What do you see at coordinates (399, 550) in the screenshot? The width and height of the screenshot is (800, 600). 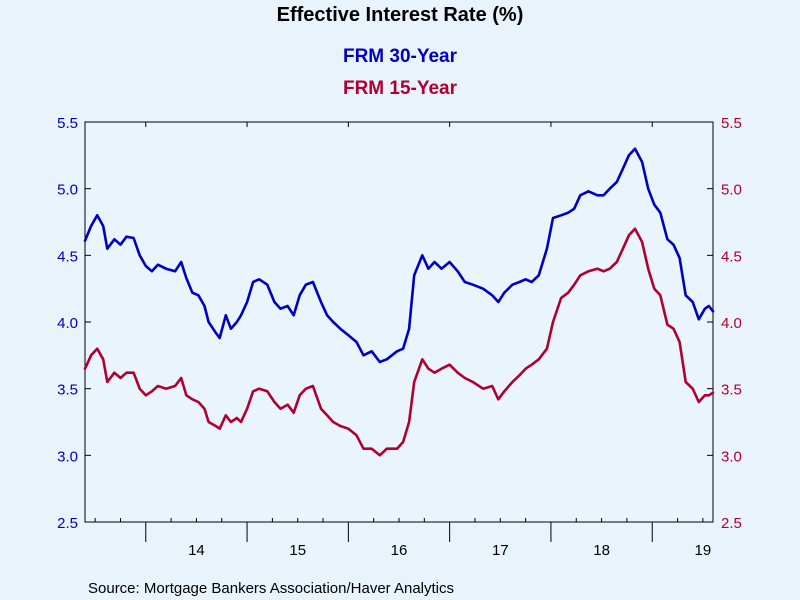 I see `x-tick-label: 16` at bounding box center [399, 550].